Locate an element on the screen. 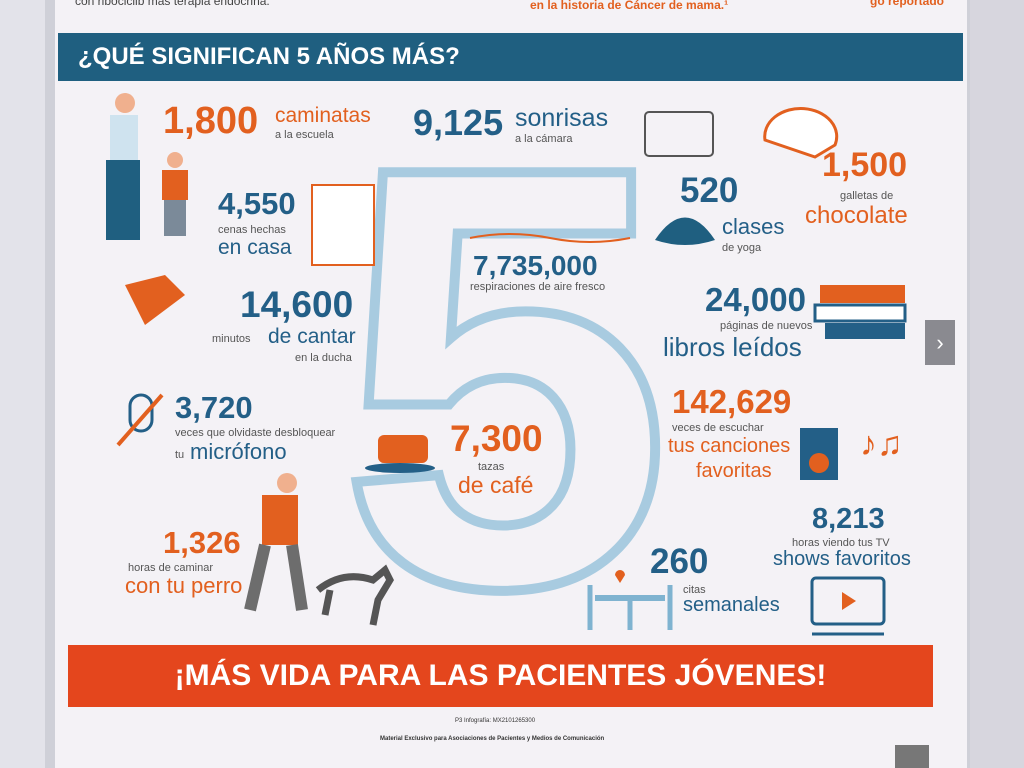 The width and height of the screenshot is (1024, 768). fact-text: favoritas is located at coordinates (734, 471).